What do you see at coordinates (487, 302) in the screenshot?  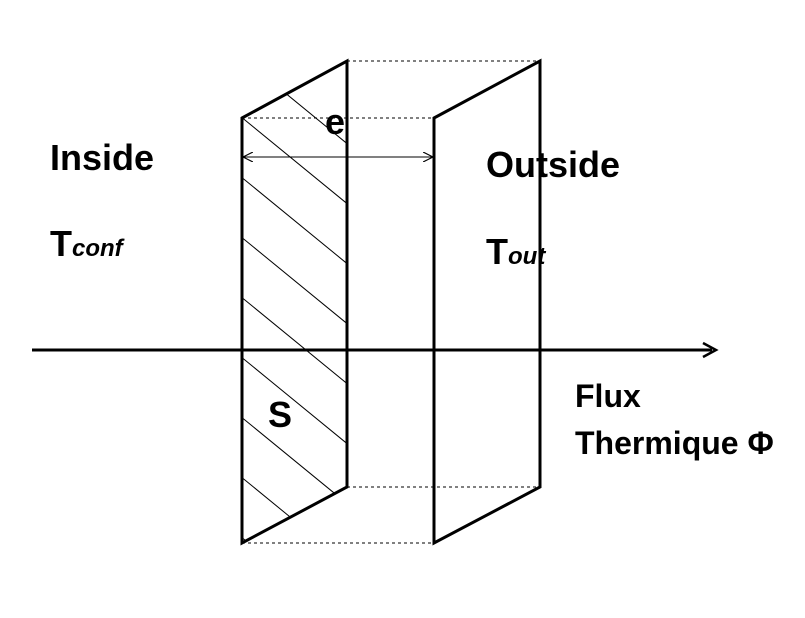 I see `back-wall-face` at bounding box center [487, 302].